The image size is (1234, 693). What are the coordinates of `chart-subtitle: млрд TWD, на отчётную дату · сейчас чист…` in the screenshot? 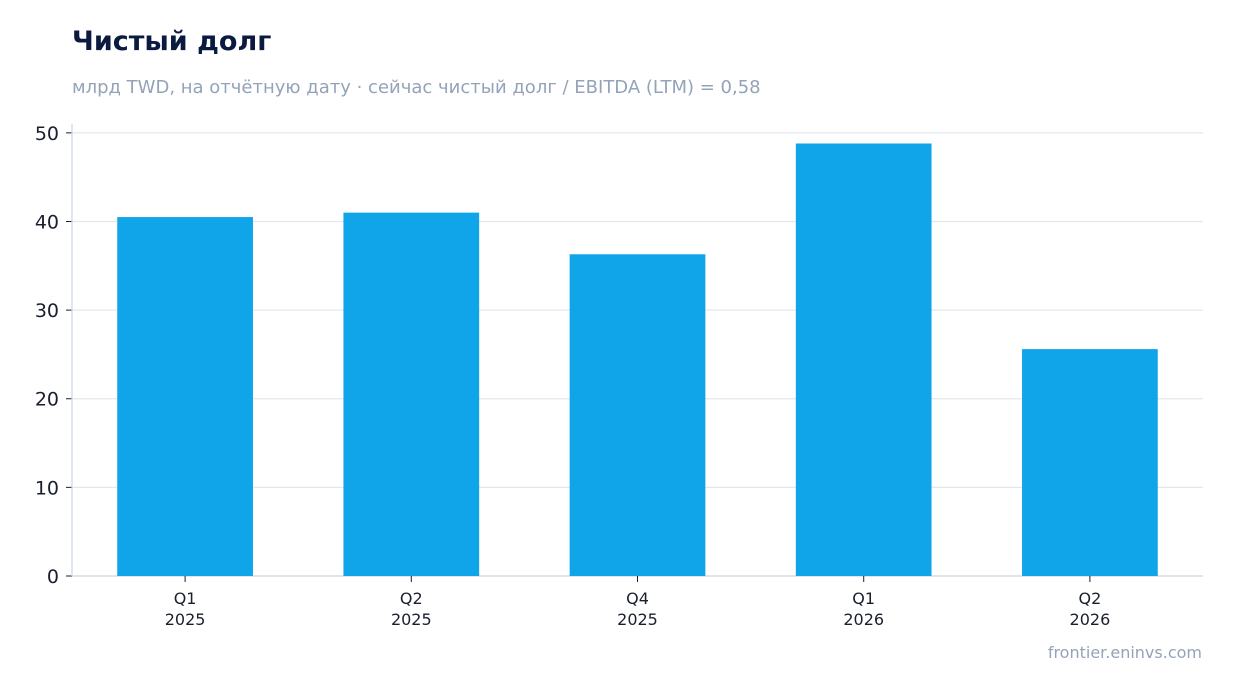 It's located at (416, 87).